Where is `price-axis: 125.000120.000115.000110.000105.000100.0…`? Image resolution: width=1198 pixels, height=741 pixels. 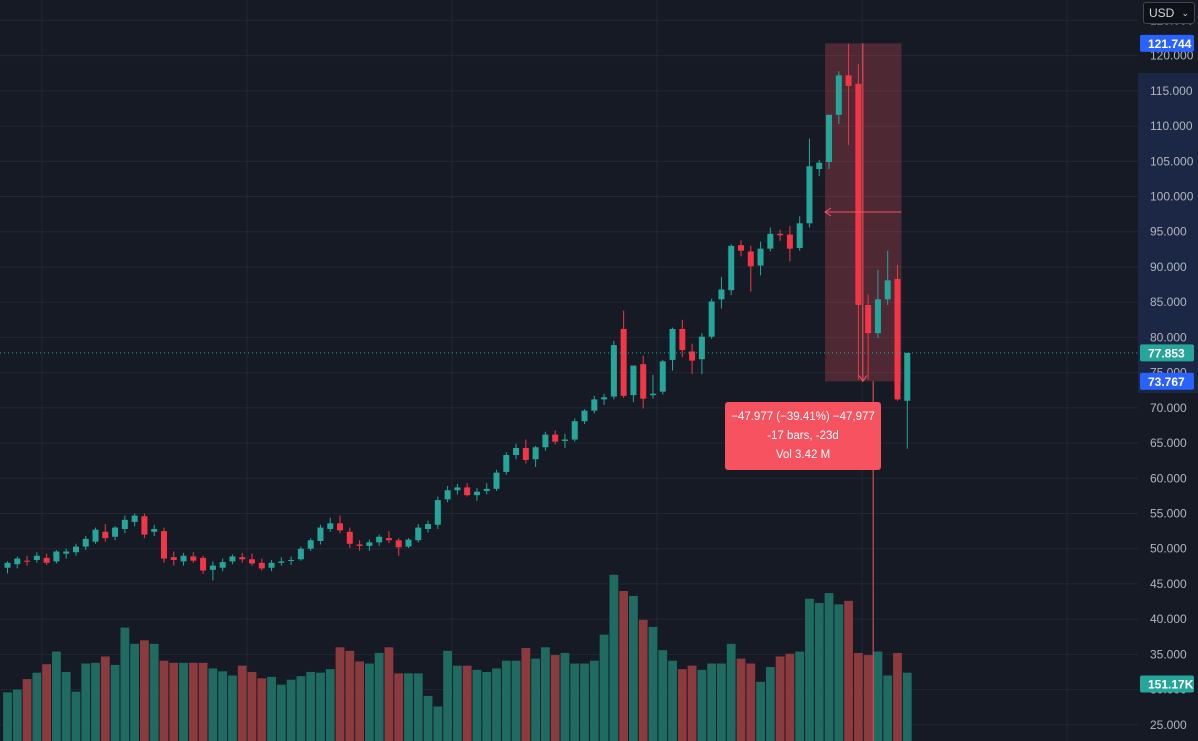 price-axis: 125.000120.000115.000110.000105.000100.0… is located at coordinates (1172, 372).